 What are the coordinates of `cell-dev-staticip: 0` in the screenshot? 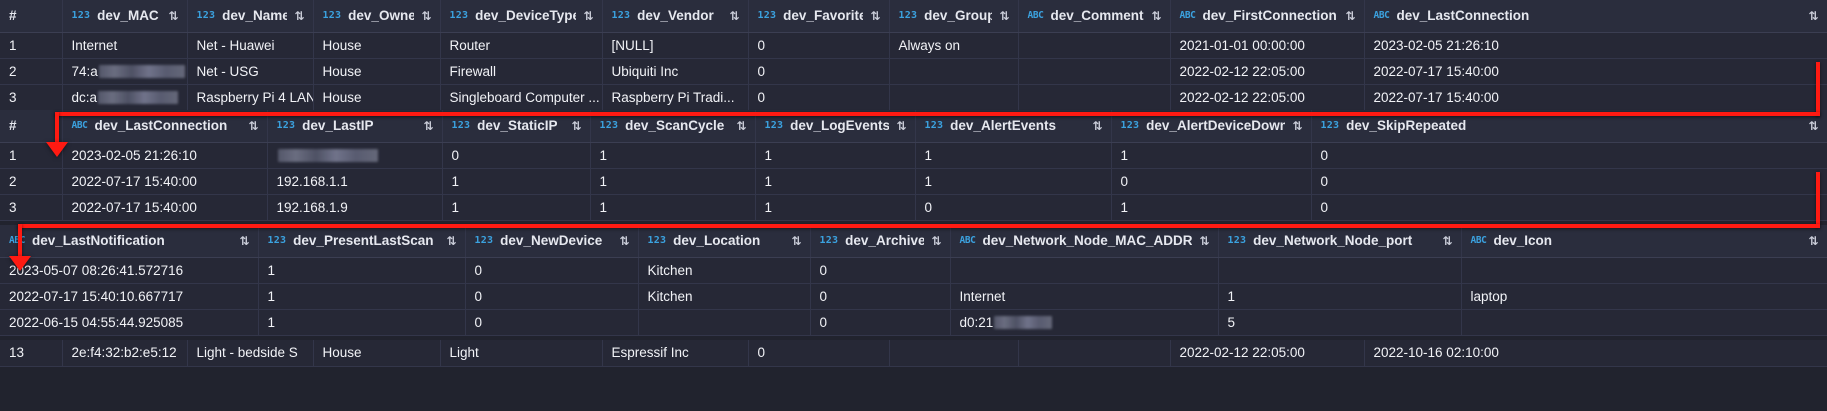 It's located at (516, 155).